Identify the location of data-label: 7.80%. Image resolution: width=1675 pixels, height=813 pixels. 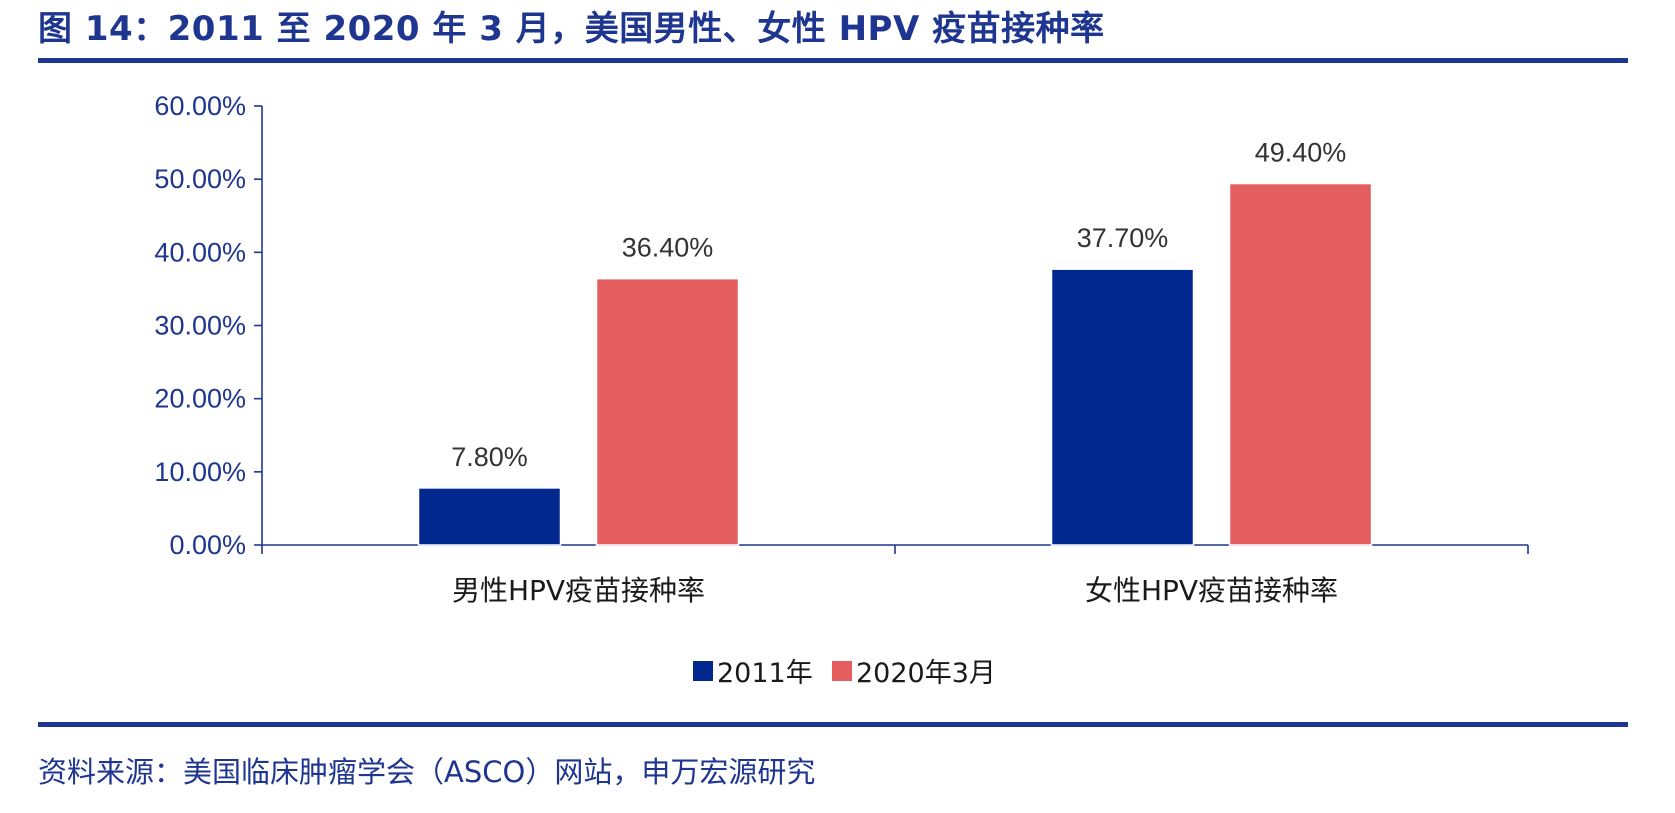
(489, 457).